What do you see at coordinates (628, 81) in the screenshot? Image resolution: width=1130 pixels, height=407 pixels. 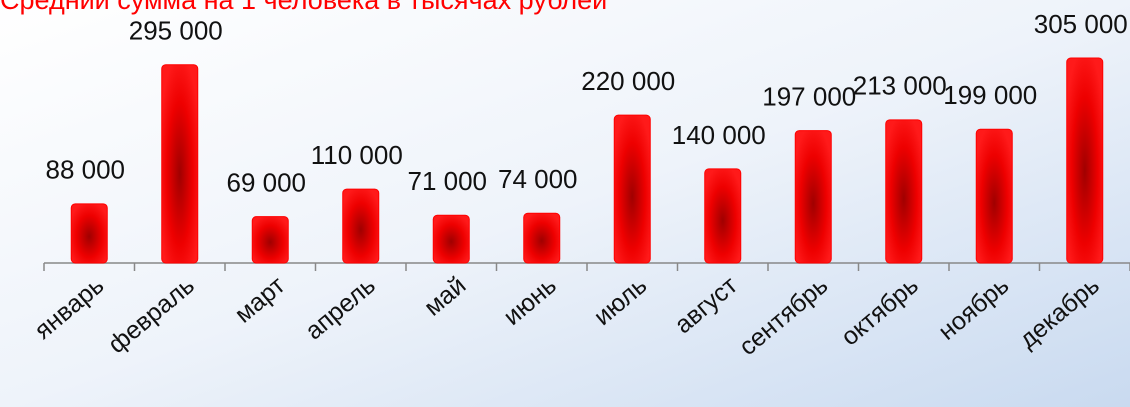 I see `data-label: 220 000` at bounding box center [628, 81].